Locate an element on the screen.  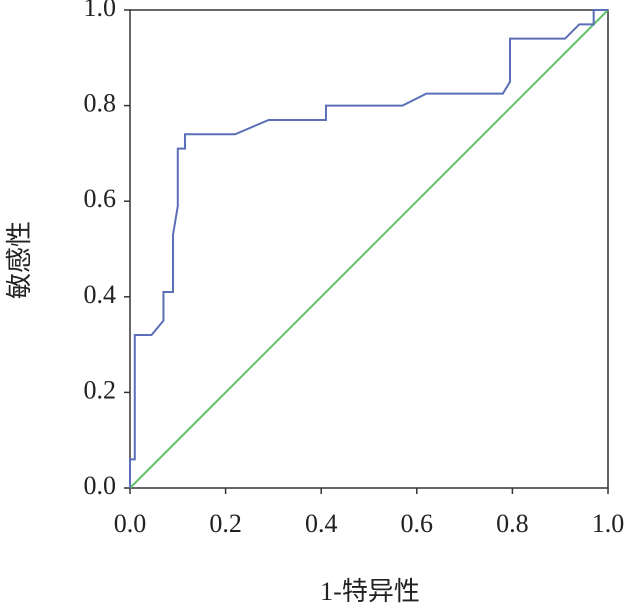
x-tick-label: 1.0 is located at coordinates (608, 523).